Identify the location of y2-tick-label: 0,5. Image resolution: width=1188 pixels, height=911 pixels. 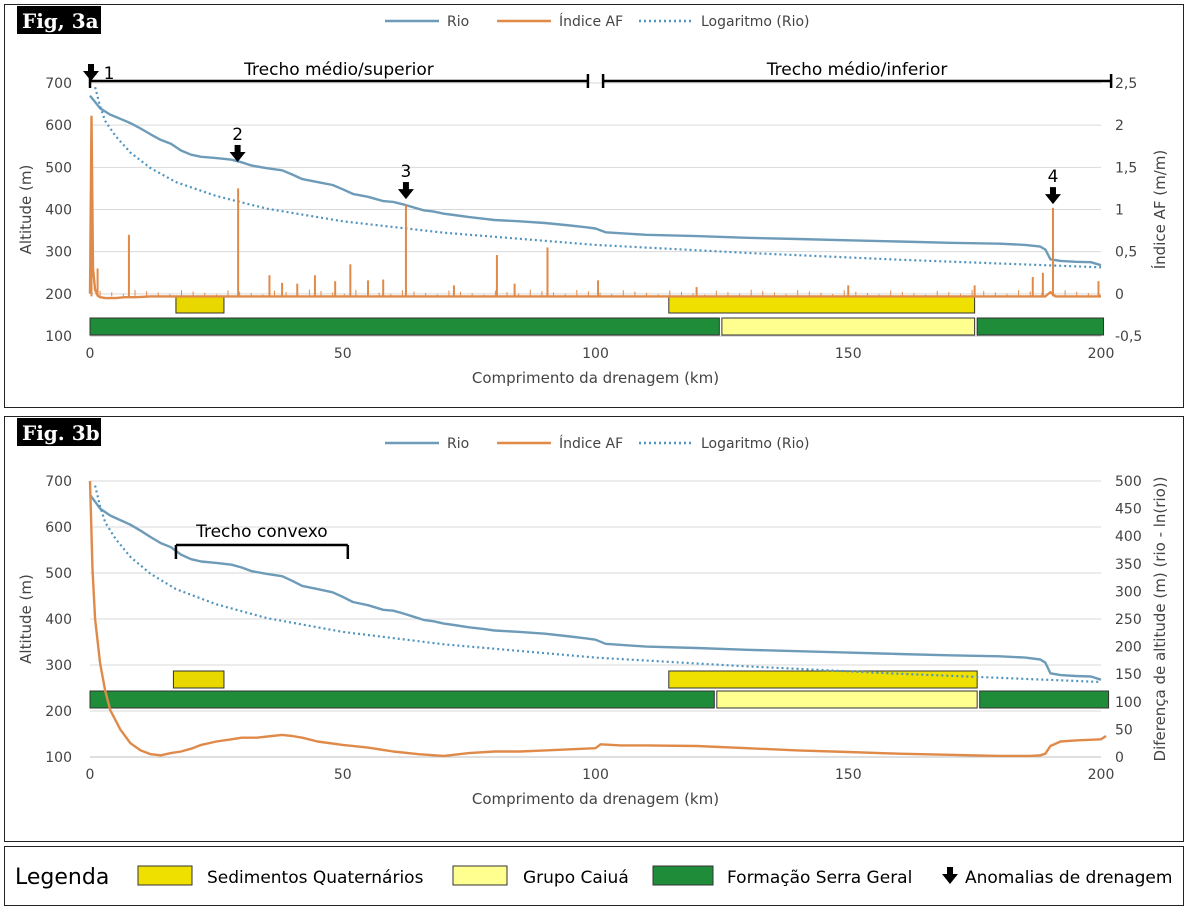
(1126, 253).